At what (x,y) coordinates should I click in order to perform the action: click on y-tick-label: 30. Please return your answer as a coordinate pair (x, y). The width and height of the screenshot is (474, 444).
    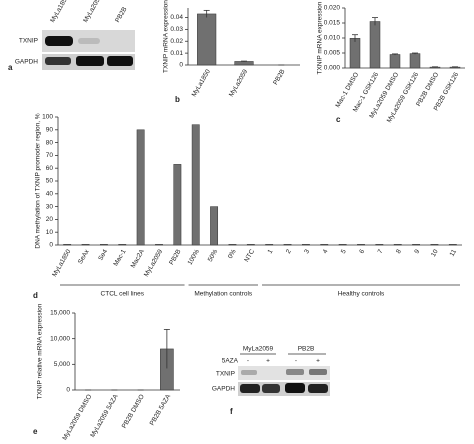
    Looking at the image, I should click on (50, 206).